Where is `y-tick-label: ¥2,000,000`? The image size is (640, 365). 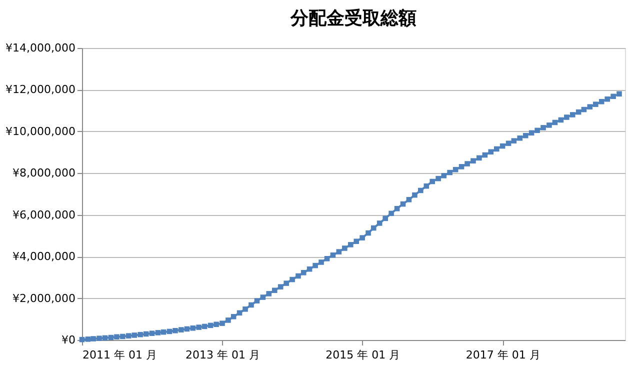
y-tick-label: ¥2,000,000 is located at coordinates (44, 298).